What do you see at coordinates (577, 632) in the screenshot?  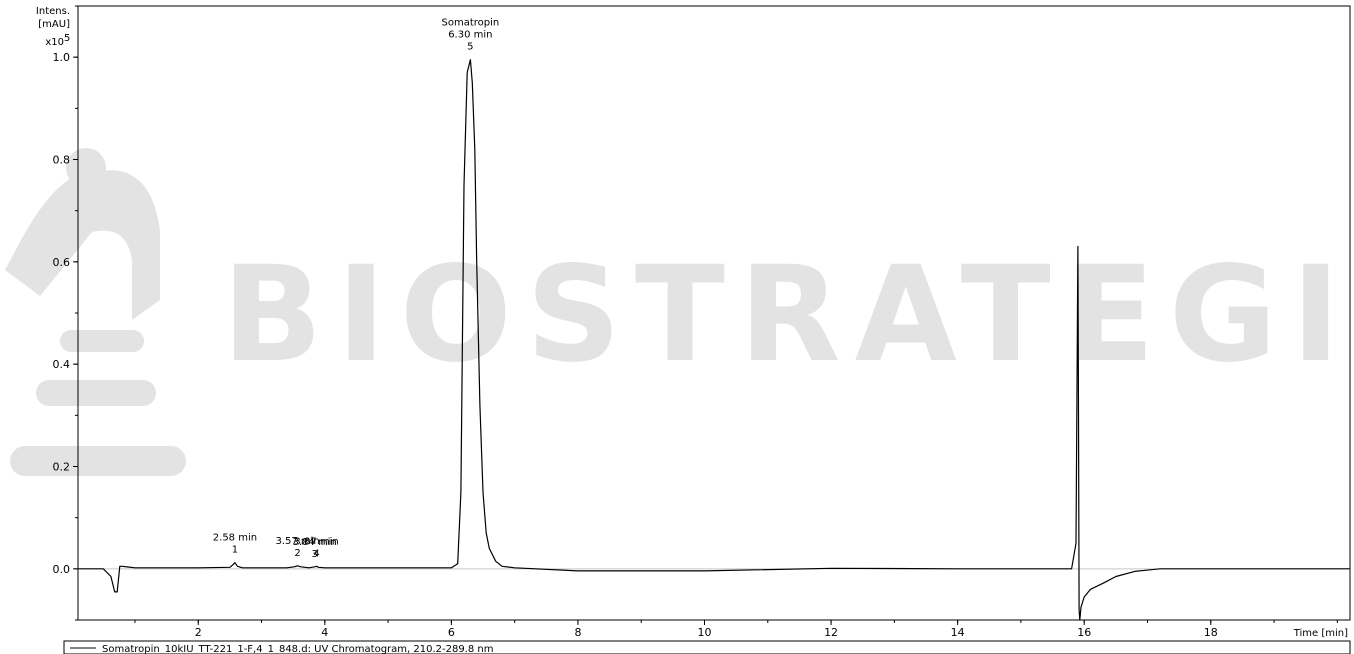 I see `x-tick-label: 8` at bounding box center [577, 632].